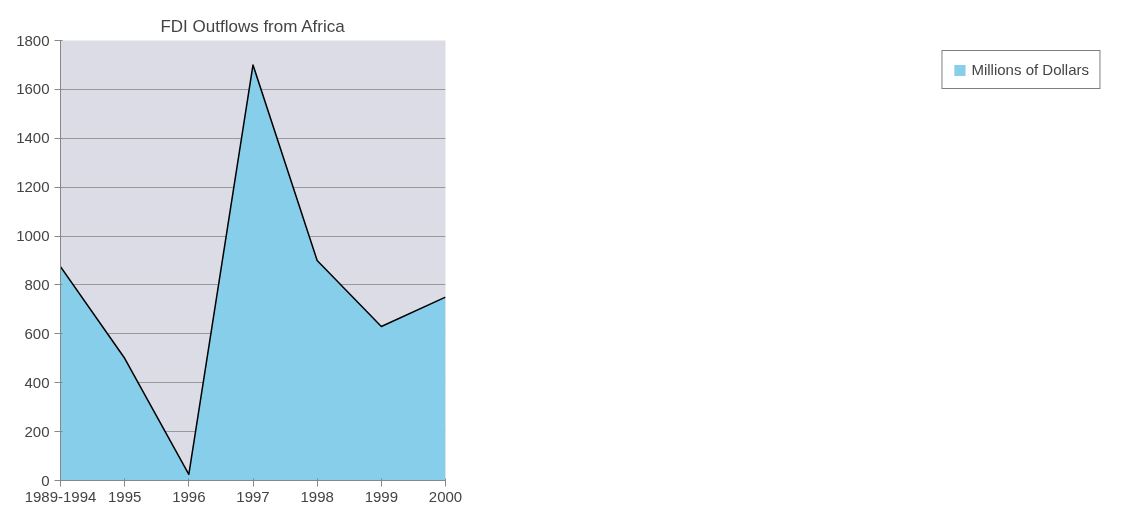 Image resolution: width=1121 pixels, height=530 pixels. Describe the element at coordinates (37, 382) in the screenshot. I see `y-tick-label: 400` at that location.